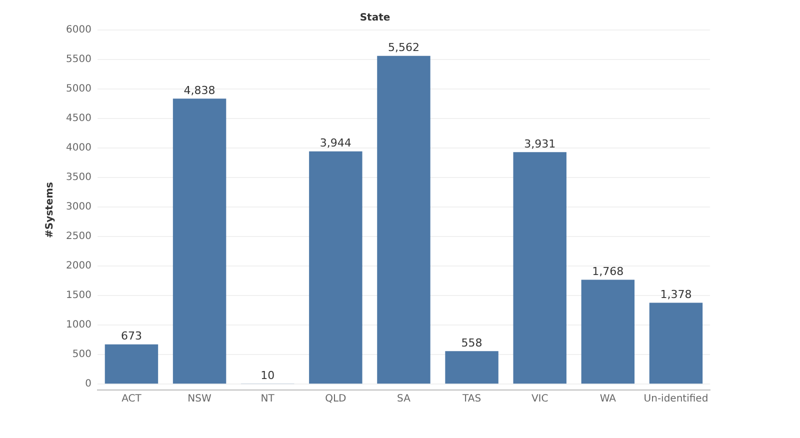 This screenshot has width=800, height=438. I want to click on y-tick-label: 5000, so click(79, 89).